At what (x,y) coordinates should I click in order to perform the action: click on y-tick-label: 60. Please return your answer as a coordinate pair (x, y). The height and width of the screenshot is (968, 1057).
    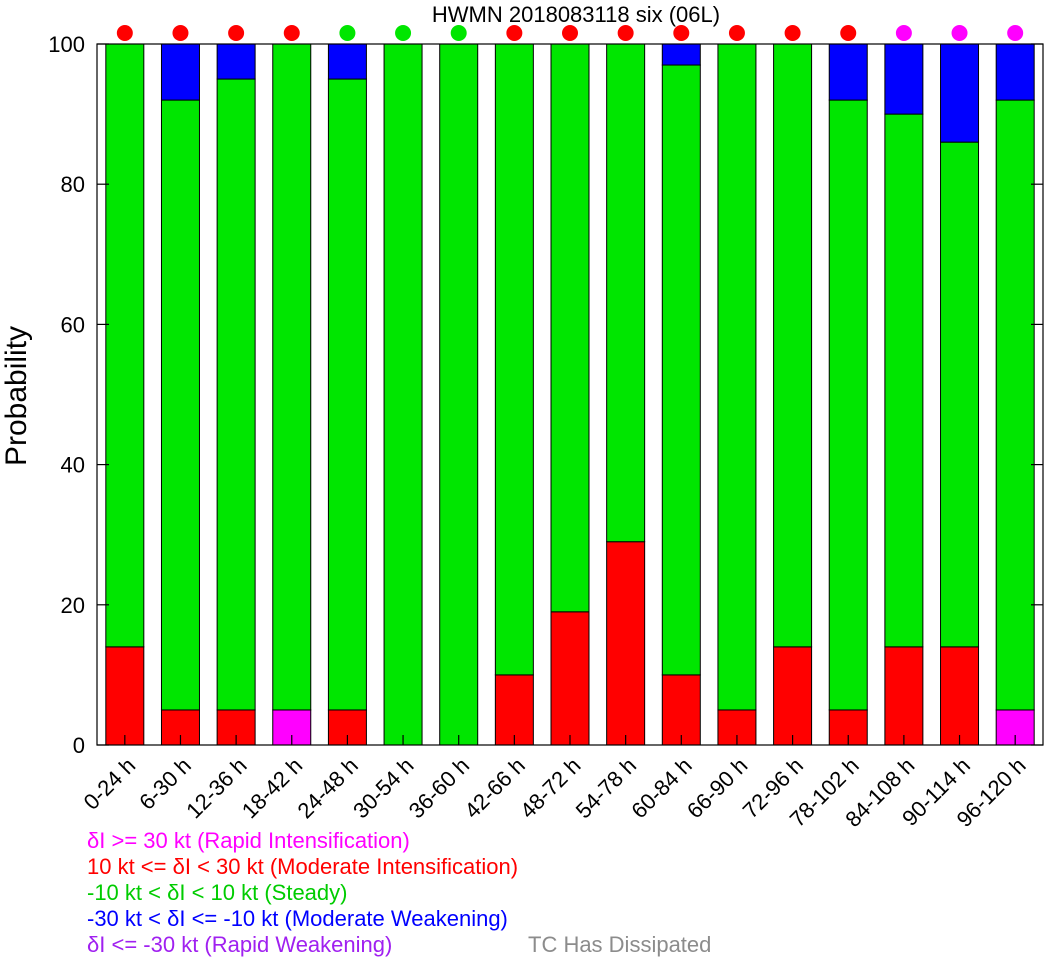
    Looking at the image, I should click on (73, 324).